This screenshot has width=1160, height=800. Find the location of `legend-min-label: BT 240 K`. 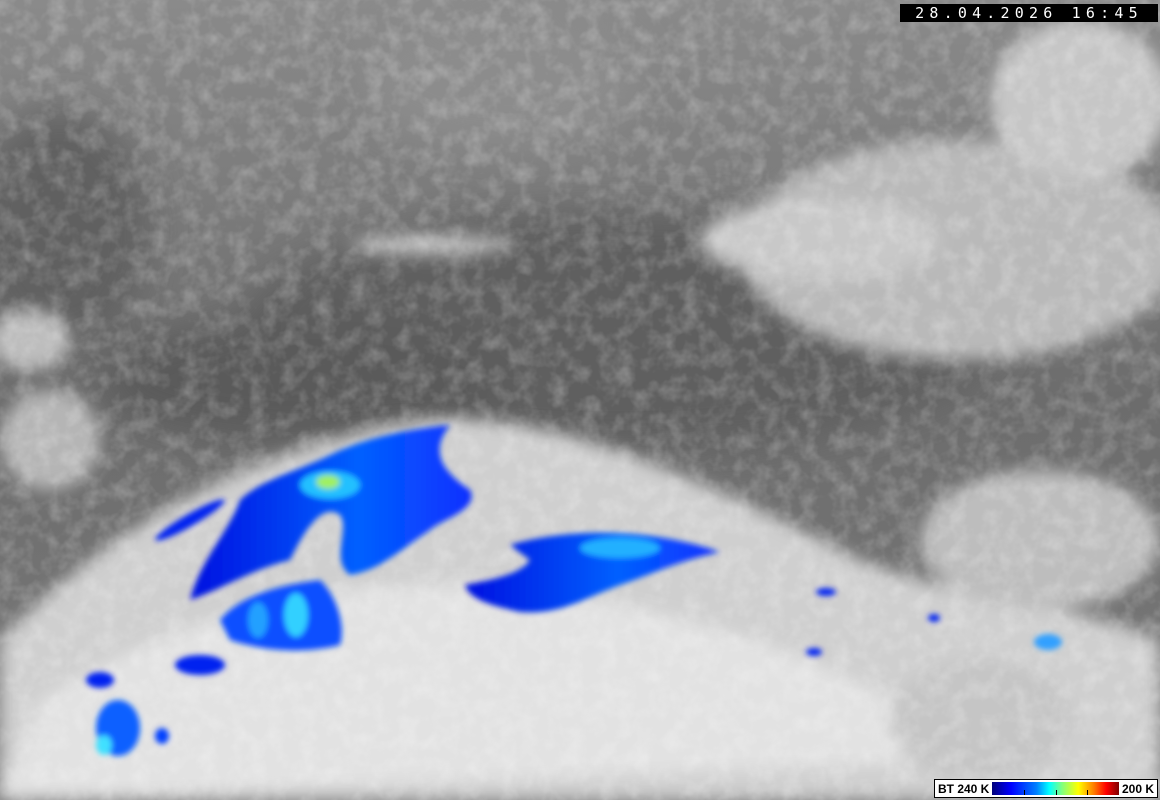

legend-min-label: BT 240 K is located at coordinates (964, 788).